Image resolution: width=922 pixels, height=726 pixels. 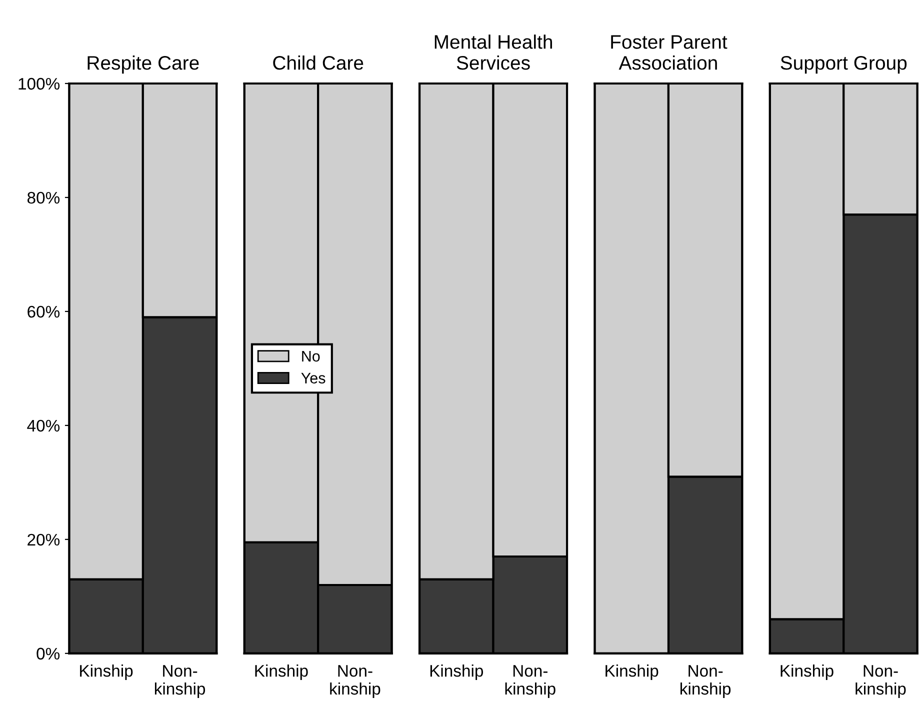 I want to click on y-tick-label: 100%, so click(x=39, y=84).